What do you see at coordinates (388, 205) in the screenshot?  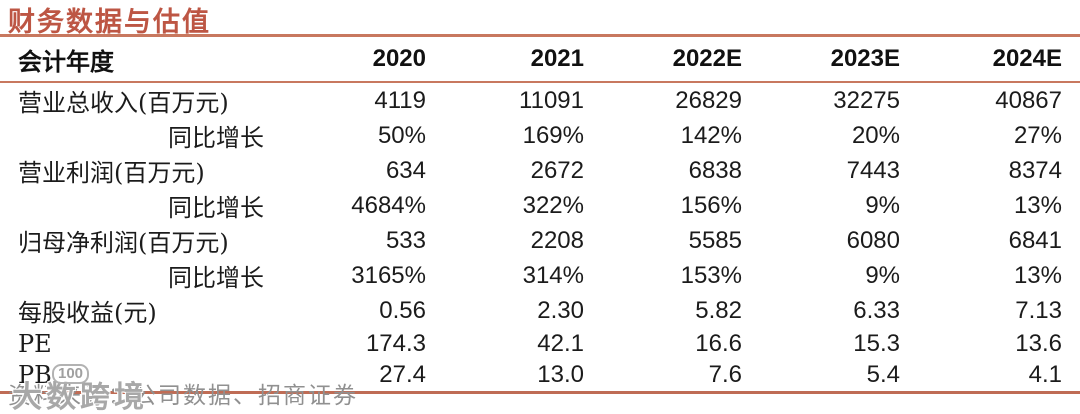 I see `cell-value: 4684%` at bounding box center [388, 205].